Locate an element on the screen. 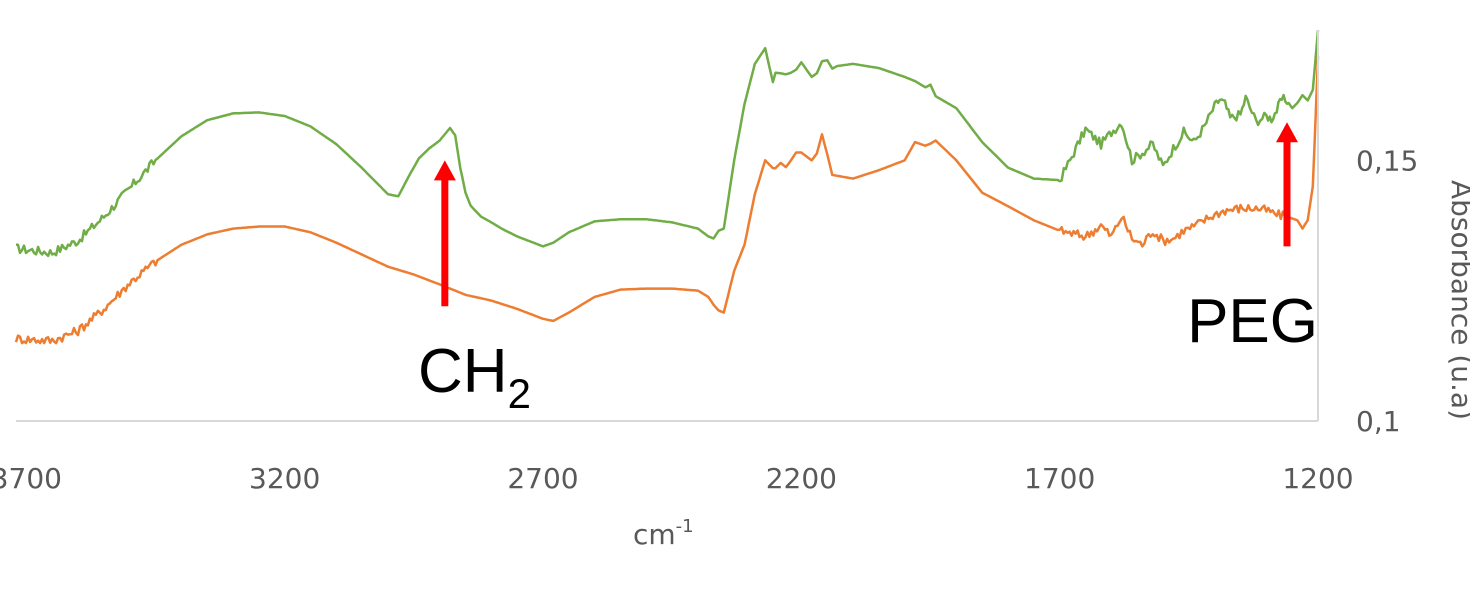 The height and width of the screenshot is (594, 1470). x-tick-label: 3700 is located at coordinates (31, 478).